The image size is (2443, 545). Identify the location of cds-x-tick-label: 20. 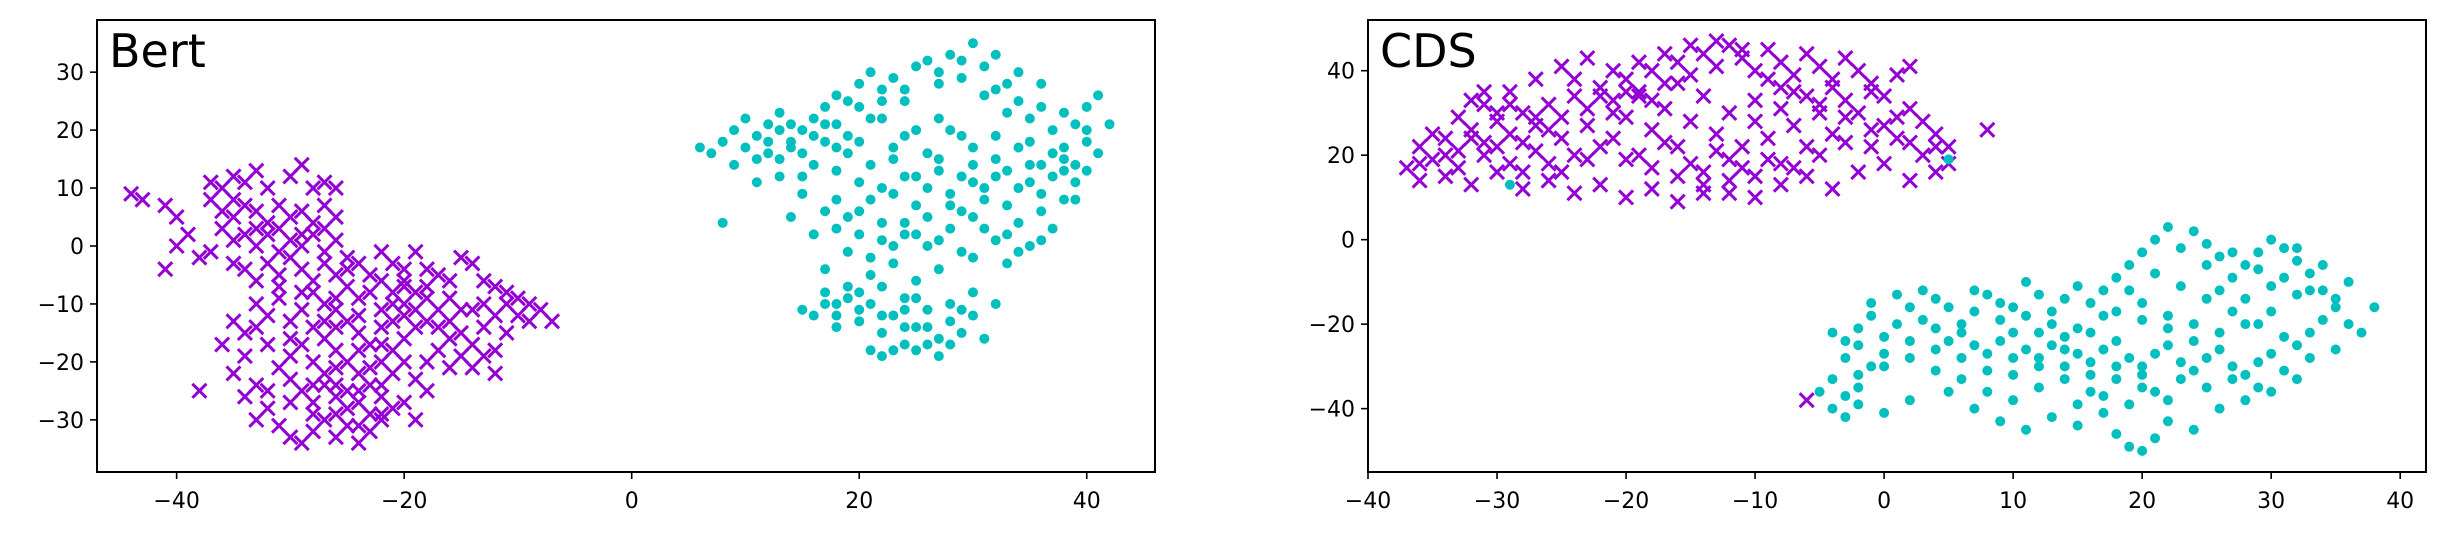
(2142, 501).